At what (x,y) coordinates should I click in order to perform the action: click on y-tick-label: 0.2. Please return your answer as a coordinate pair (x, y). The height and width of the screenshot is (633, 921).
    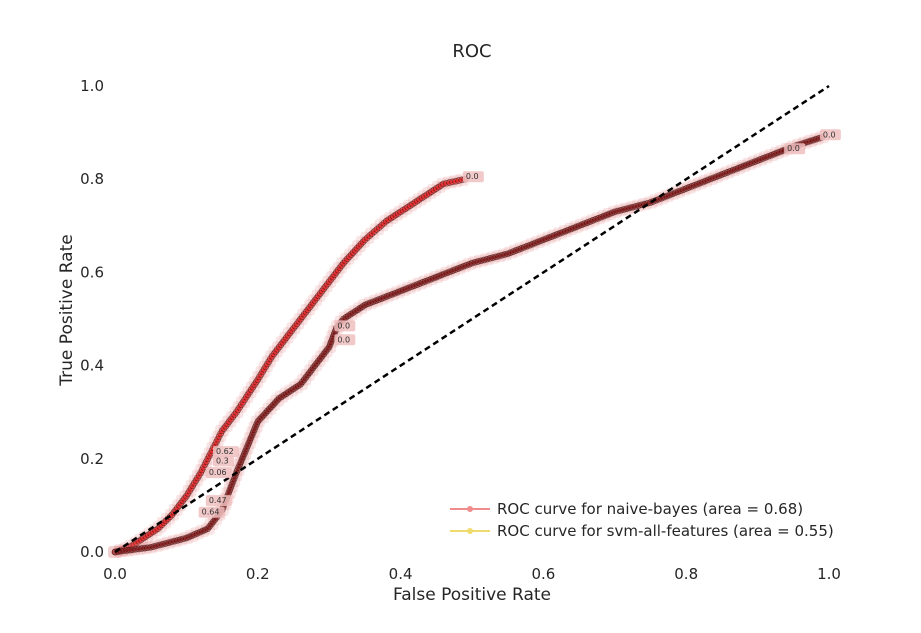
    Looking at the image, I should click on (92, 459).